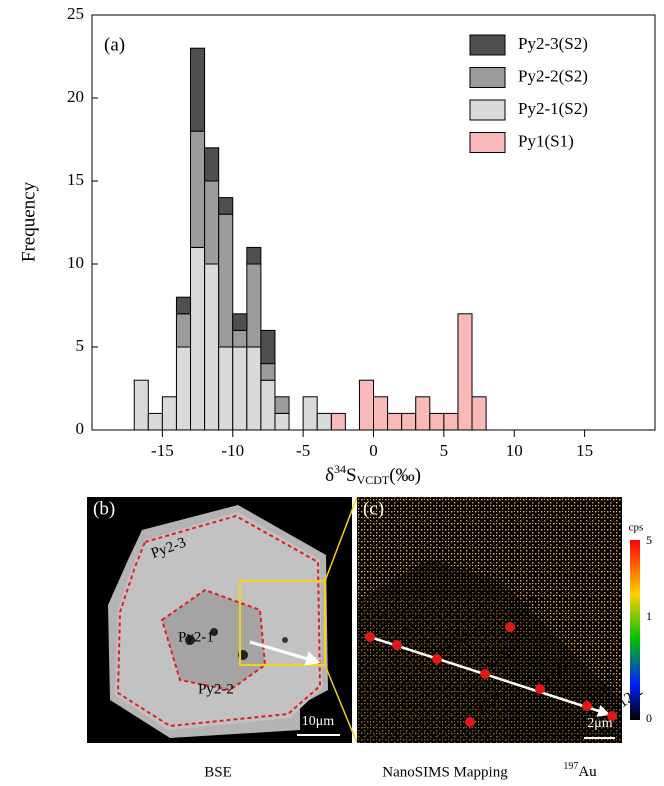 This screenshot has height=786, width=664. I want to click on bse-panel: (b) Py2-3 Py2-1 Py2-2 10μm BSE, so click(219, 638).